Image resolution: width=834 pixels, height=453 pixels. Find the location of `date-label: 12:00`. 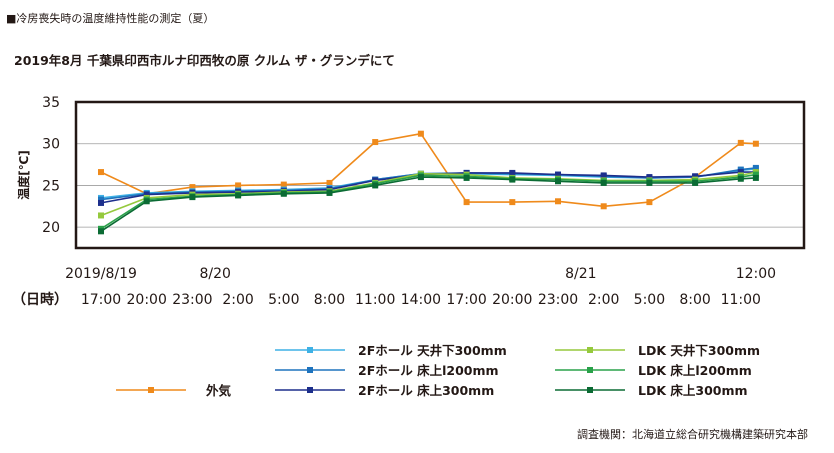

date-label: 12:00 is located at coordinates (756, 274).